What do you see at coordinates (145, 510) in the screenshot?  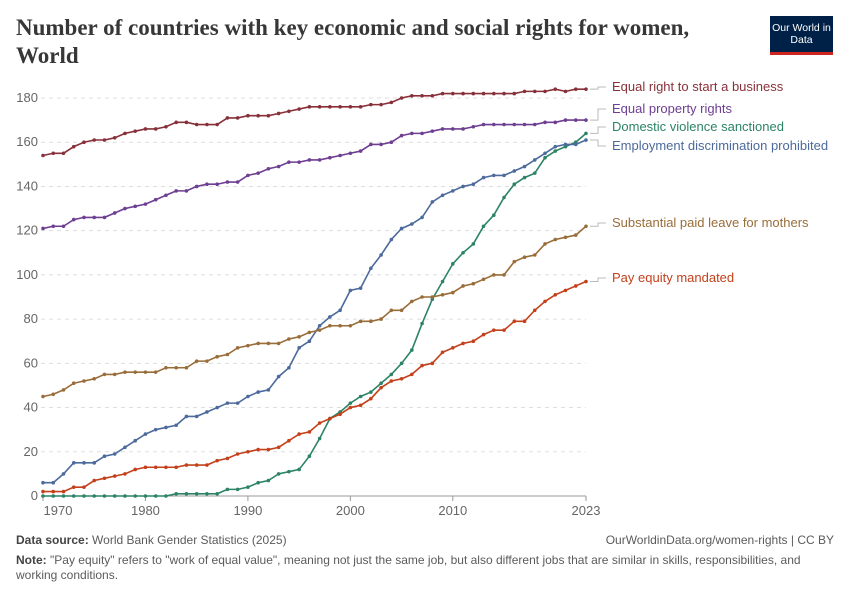 I see `x-tick-label: 1980` at bounding box center [145, 510].